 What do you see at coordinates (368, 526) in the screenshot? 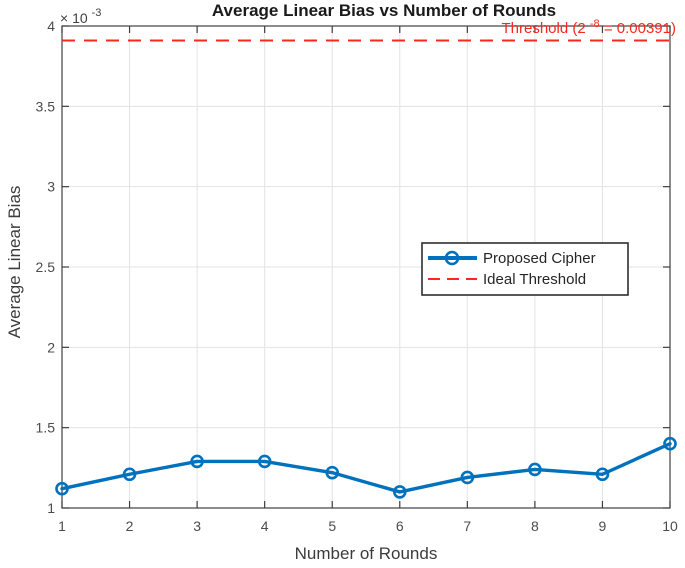
I see `x-tick-labels: 1 2 3 4 5 6 7 8 9 10` at bounding box center [368, 526].